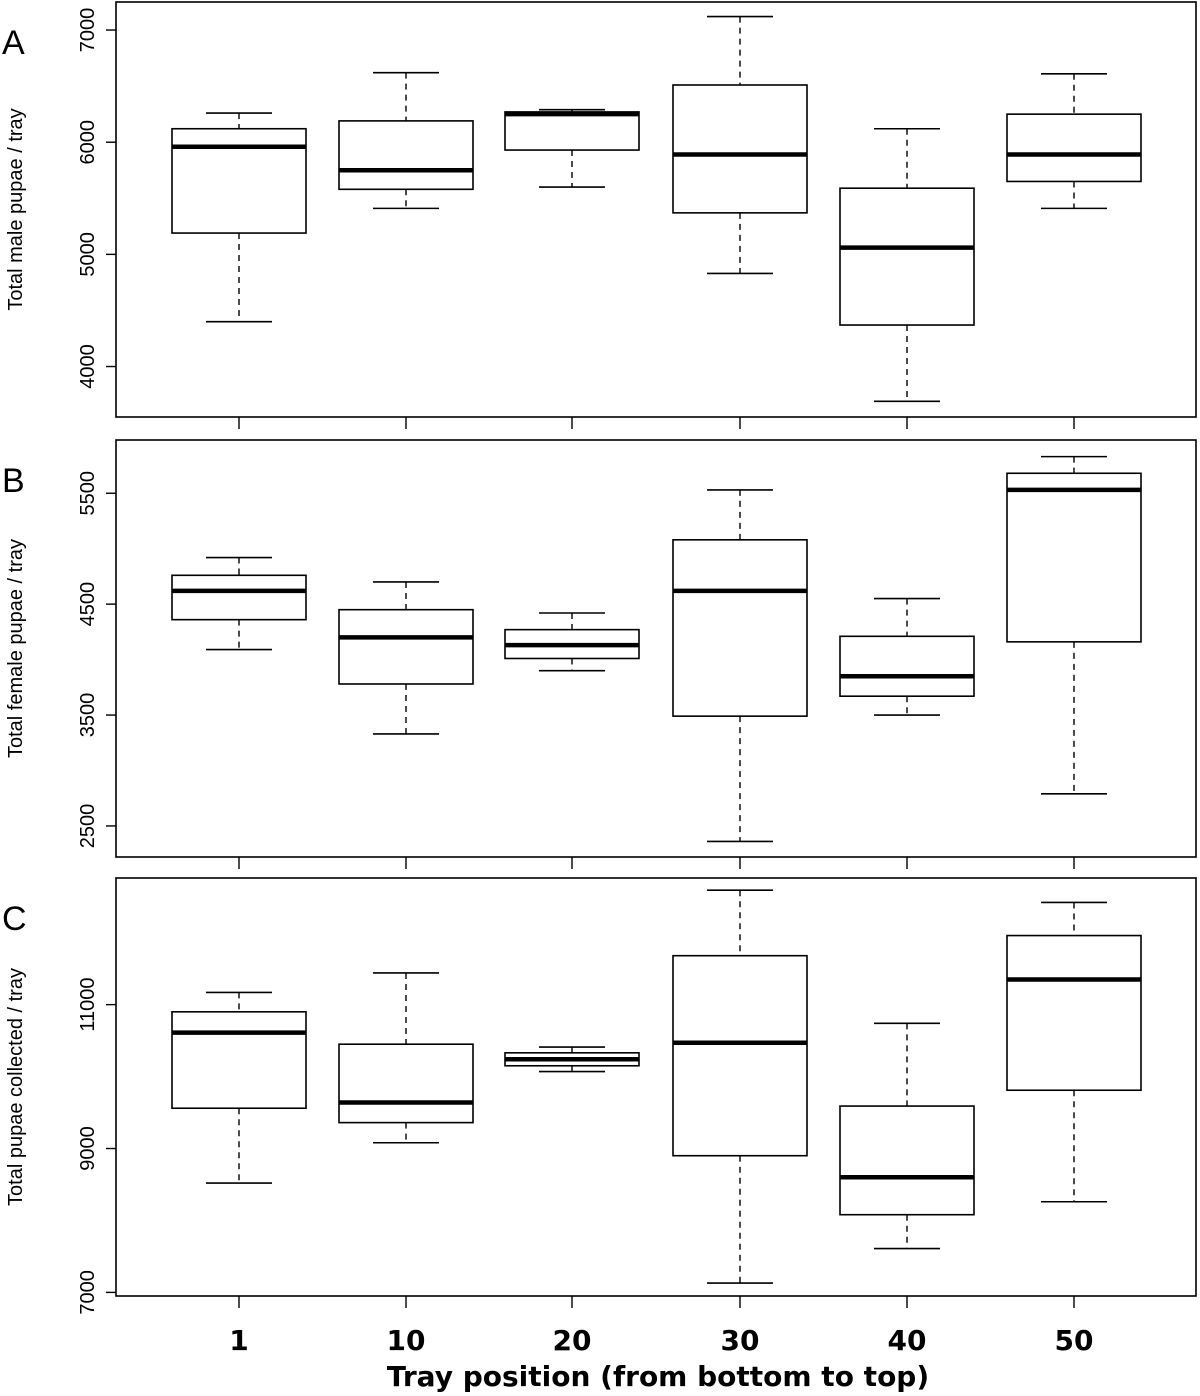 Image resolution: width=1200 pixels, height=1396 pixels. Describe the element at coordinates (658, 1376) in the screenshot. I see `x-axis-label: Tray position (from bottom to top)` at that location.